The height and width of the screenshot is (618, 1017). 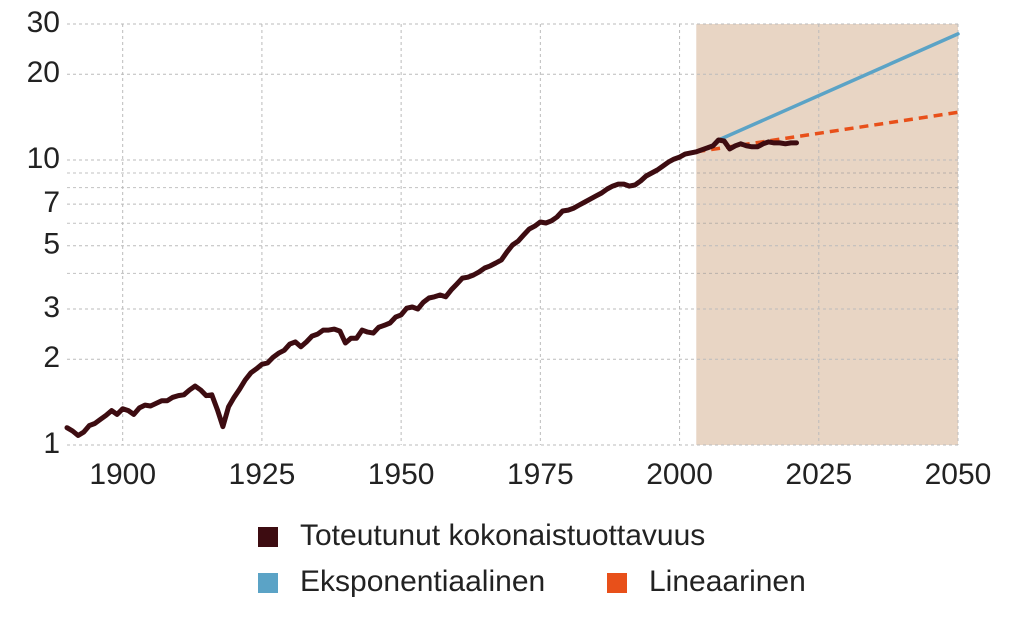 I want to click on y-tick-label: 5, so click(x=51, y=244).